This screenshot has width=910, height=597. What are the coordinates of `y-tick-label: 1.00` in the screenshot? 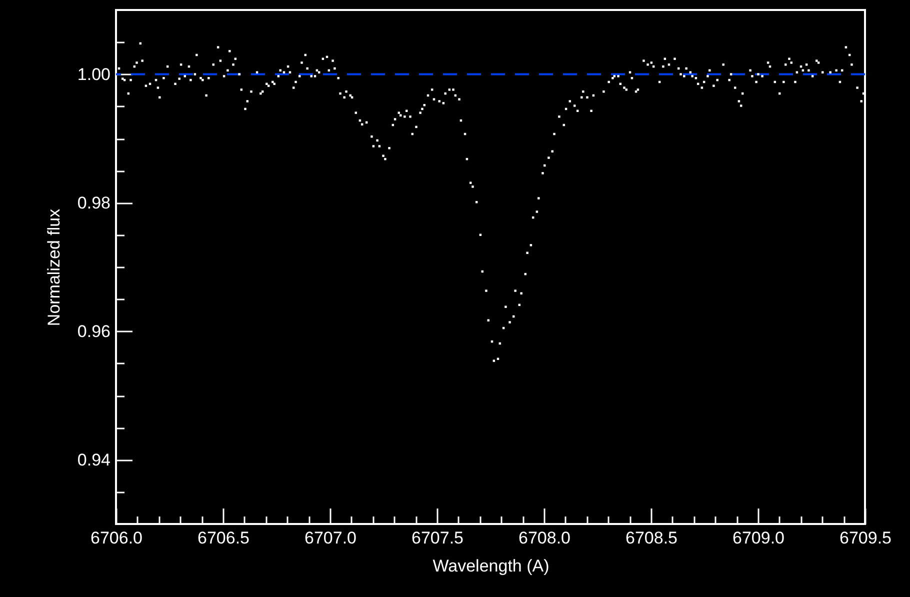 It's located at (93, 74).